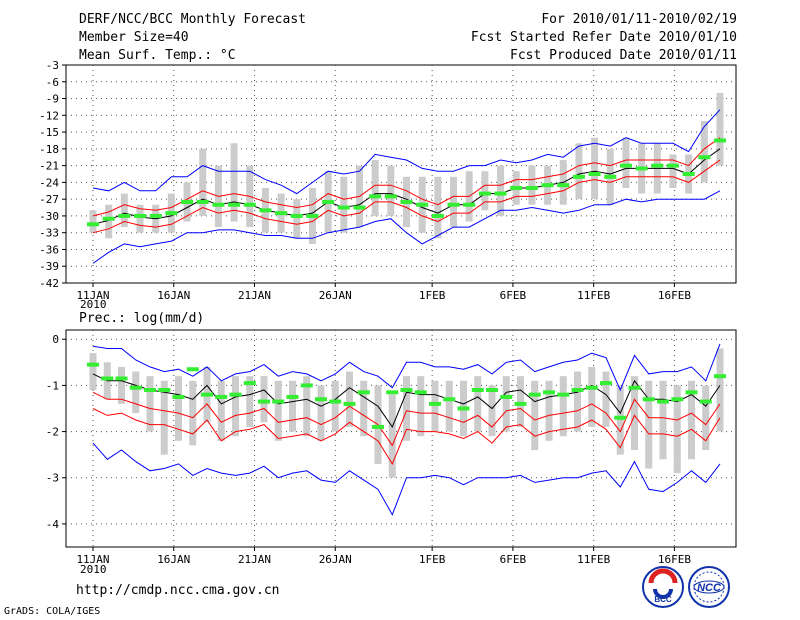 The height and width of the screenshot is (620, 800). Describe the element at coordinates (49, 233) in the screenshot. I see `temp-y-tick-label: -33` at that location.